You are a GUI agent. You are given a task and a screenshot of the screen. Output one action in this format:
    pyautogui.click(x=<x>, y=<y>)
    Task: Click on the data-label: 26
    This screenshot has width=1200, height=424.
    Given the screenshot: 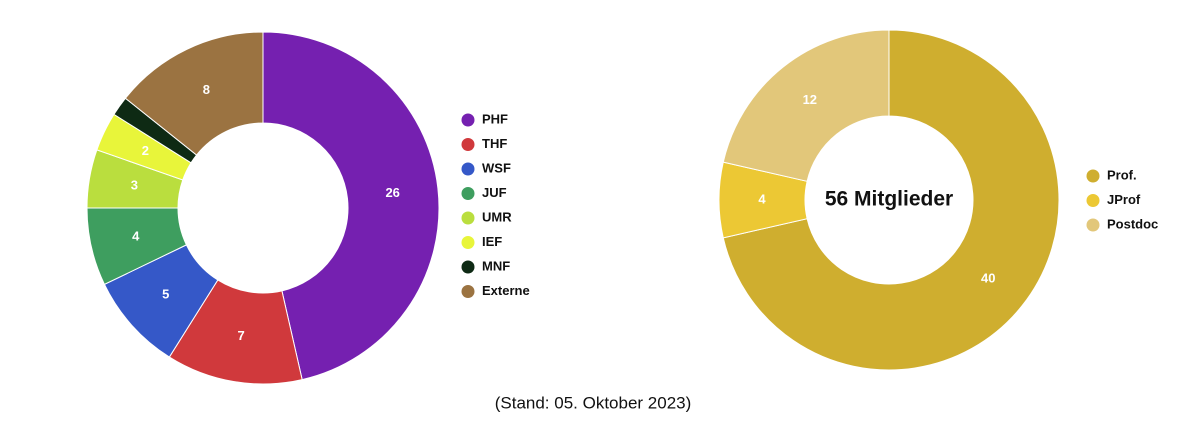 What is the action you would take?
    pyautogui.click(x=392, y=192)
    